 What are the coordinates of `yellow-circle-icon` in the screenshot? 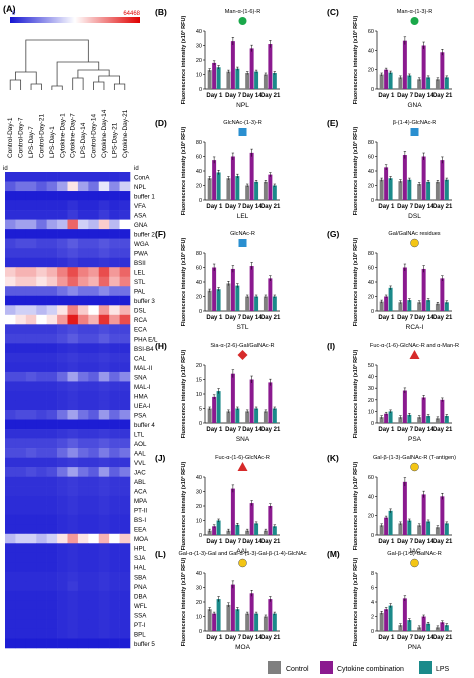 It's located at (242, 563).